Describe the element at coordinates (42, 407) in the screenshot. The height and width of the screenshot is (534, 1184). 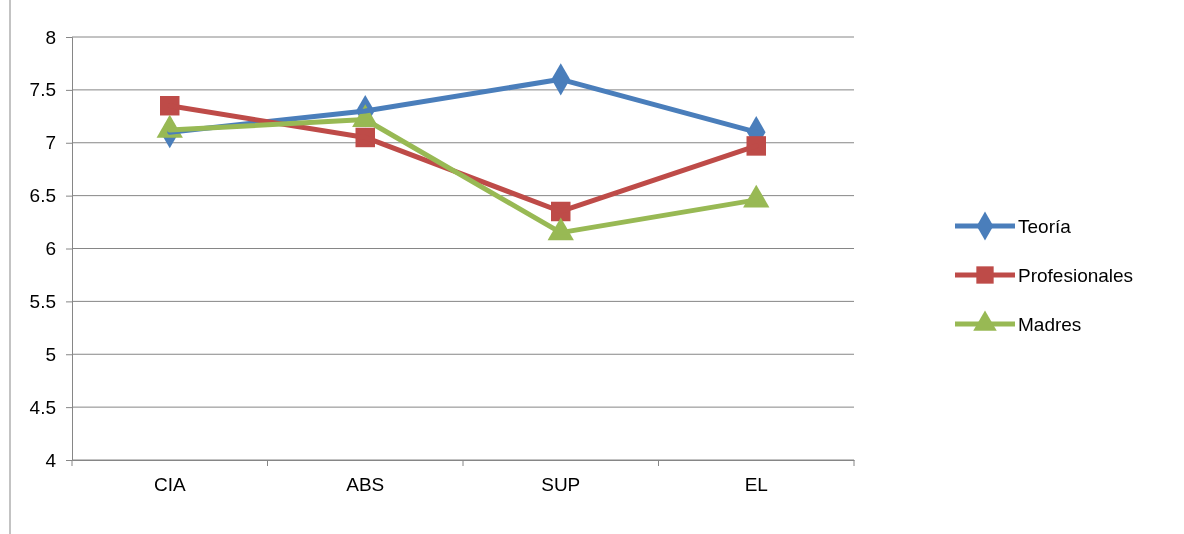
I see `y-tick-label: 4.5` at that location.